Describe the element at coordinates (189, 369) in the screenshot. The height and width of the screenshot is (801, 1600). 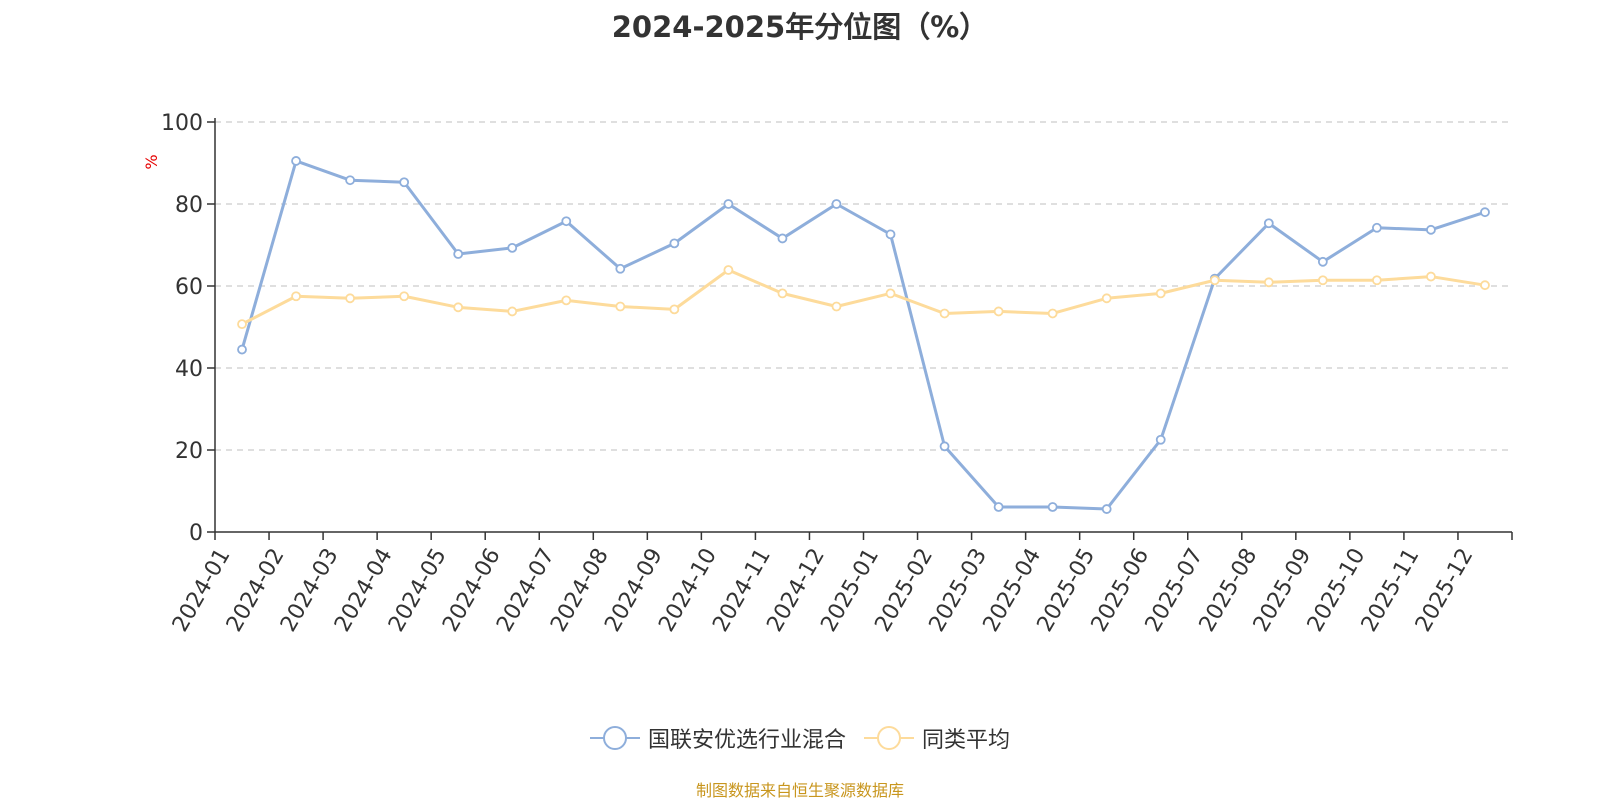
I see `y-tick-label: 40` at that location.